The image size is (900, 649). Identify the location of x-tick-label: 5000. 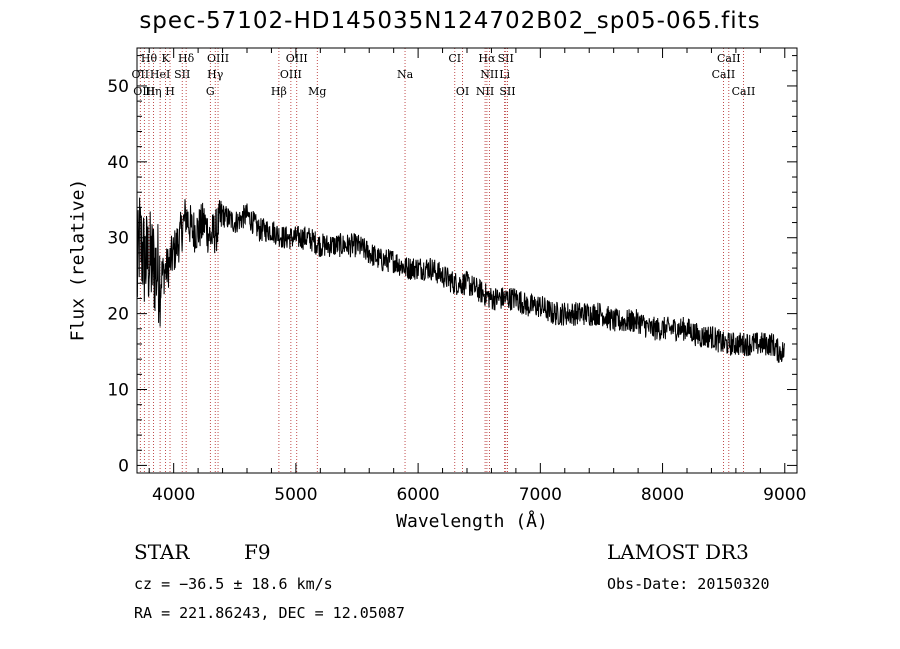
(295, 495).